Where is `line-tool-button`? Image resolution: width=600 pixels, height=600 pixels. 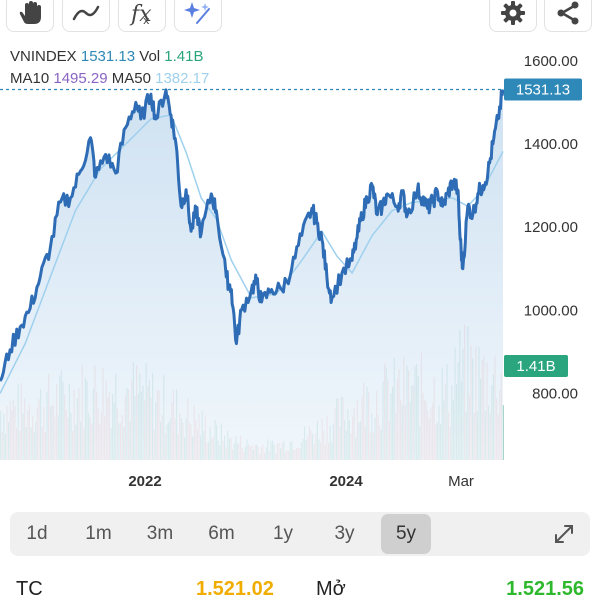 line-tool-button is located at coordinates (86, 16).